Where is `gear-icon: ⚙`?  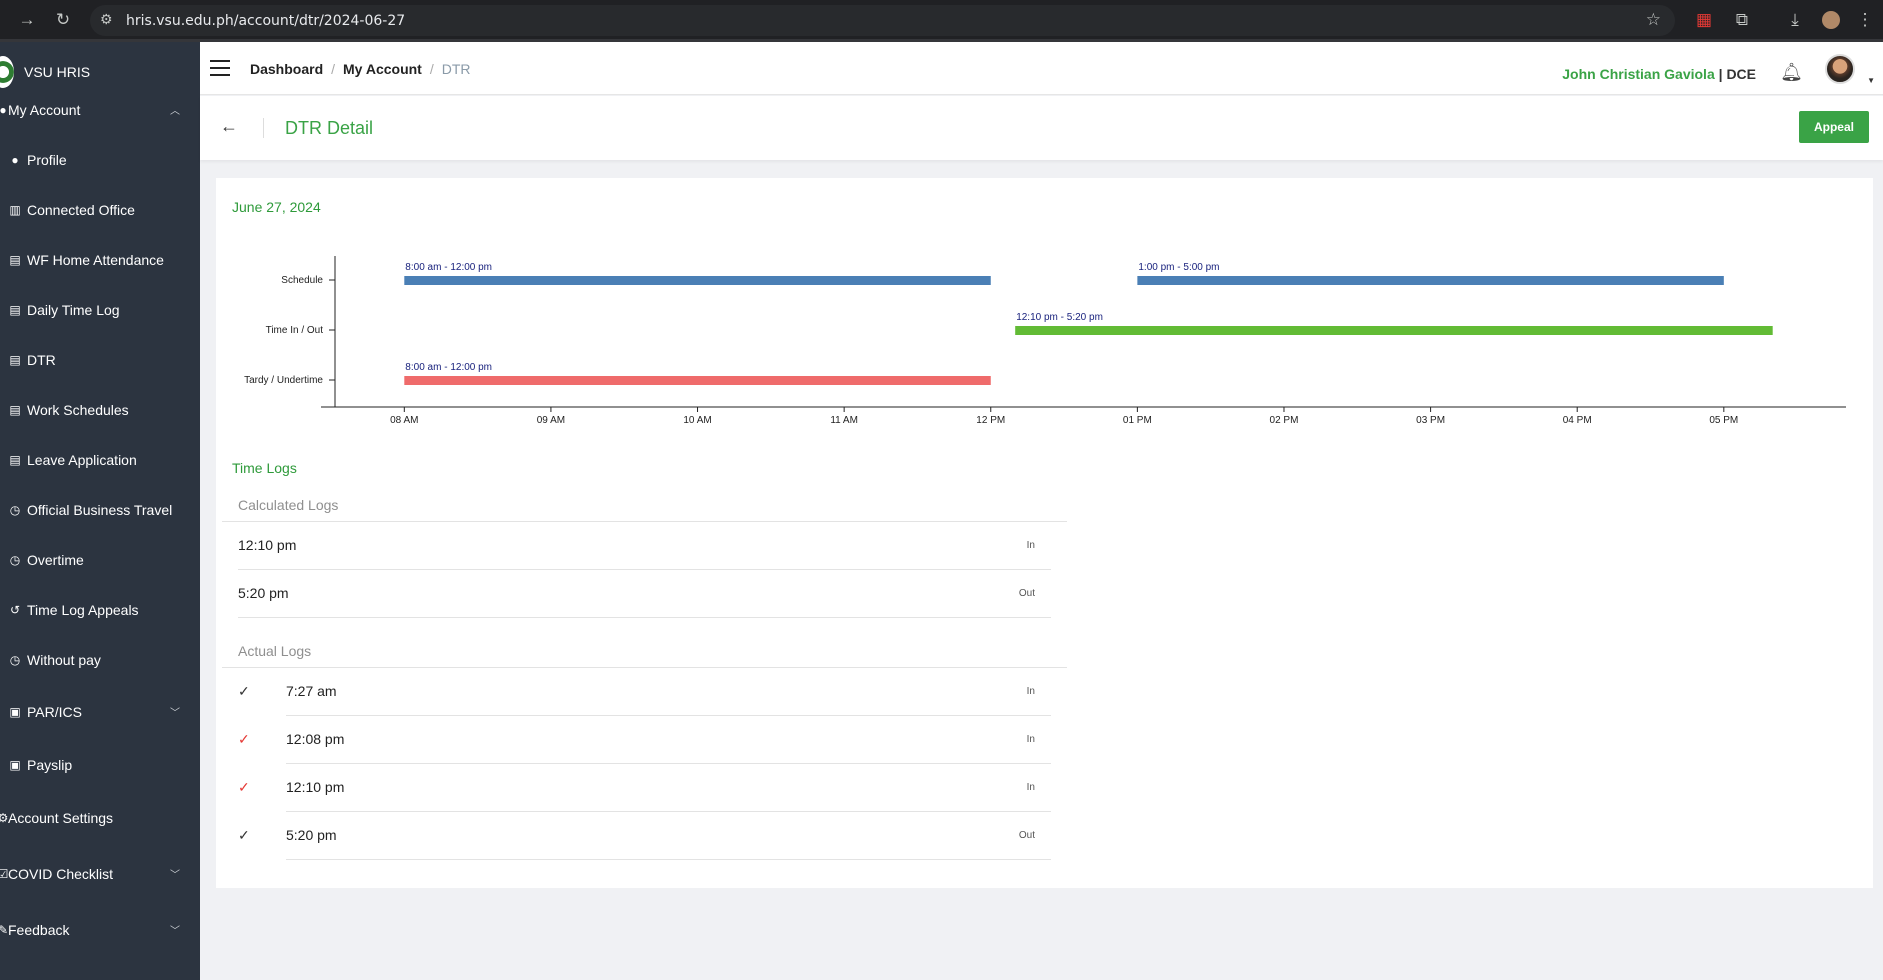 gear-icon: ⚙ is located at coordinates (4, 818).